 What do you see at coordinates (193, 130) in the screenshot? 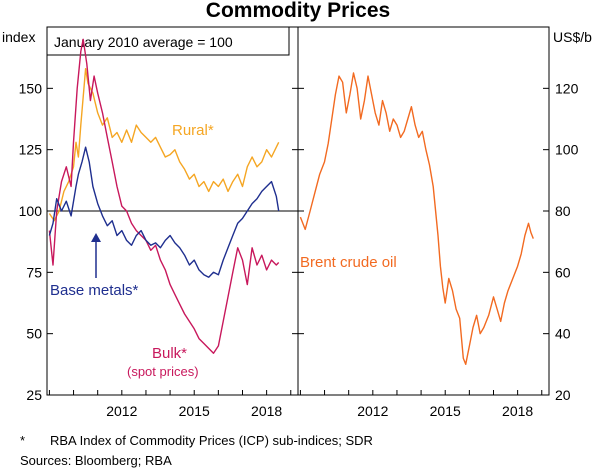
I see `label-rural: Rural*` at bounding box center [193, 130].